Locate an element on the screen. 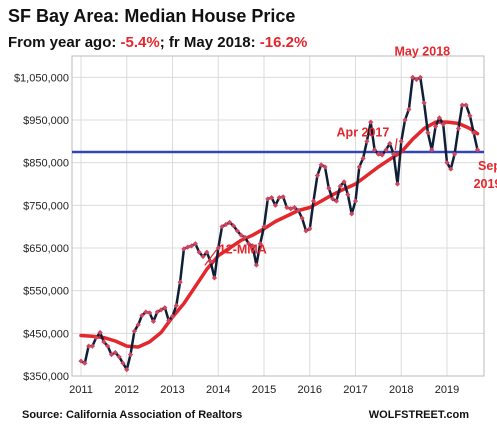 This screenshot has width=497, height=443. annotation-2019: 2019 is located at coordinates (485, 184).